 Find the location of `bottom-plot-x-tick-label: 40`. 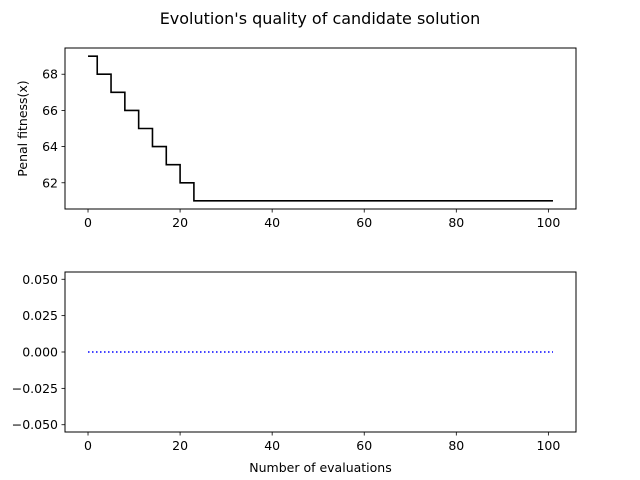

bottom-plot-x-tick-label: 40 is located at coordinates (272, 445).